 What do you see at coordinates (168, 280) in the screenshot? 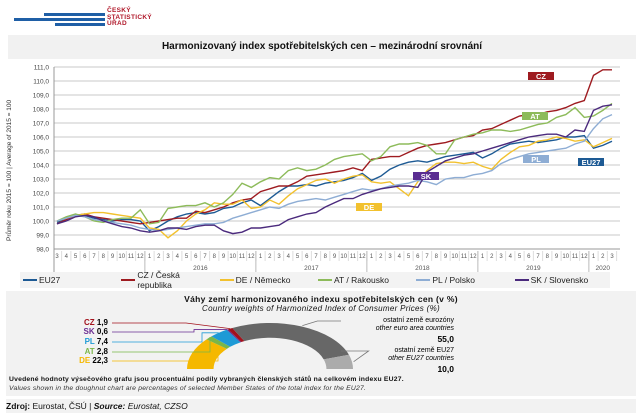
I see `legend-item: CZ / Česká republika` at bounding box center [168, 280].